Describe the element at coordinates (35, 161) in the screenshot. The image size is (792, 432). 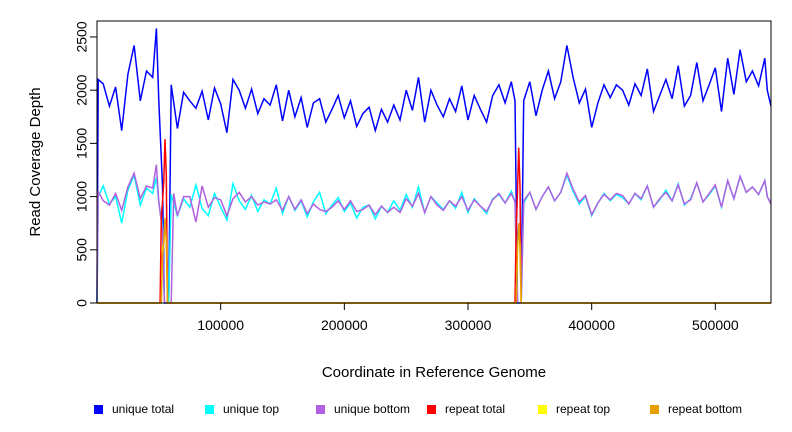
I see `y-axis-title: Read Coverage Depth` at that location.